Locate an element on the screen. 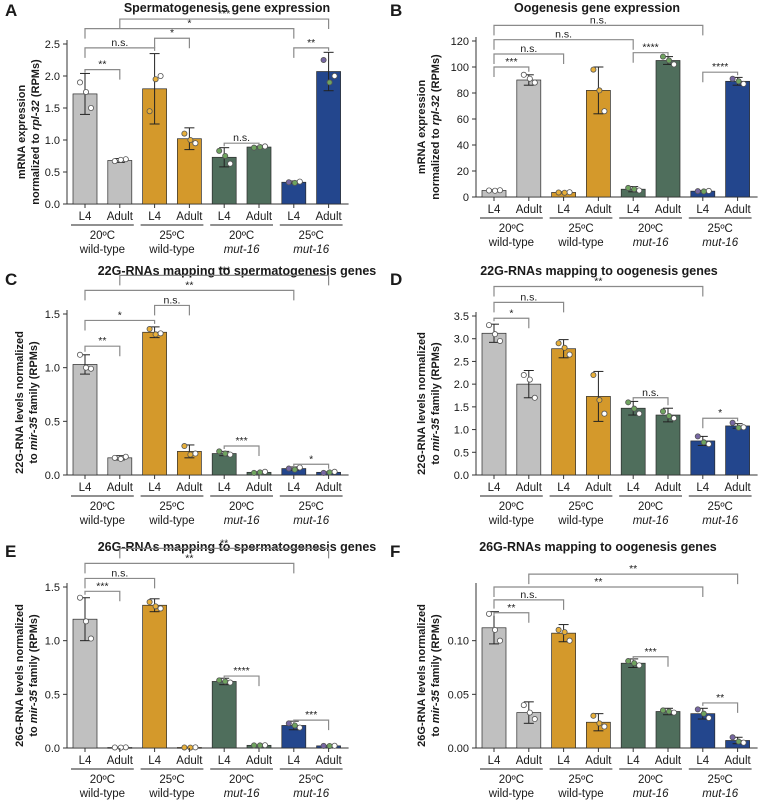 Image resolution: width=764 pixels, height=801 pixels. significance-label: * is located at coordinates (511, 313).